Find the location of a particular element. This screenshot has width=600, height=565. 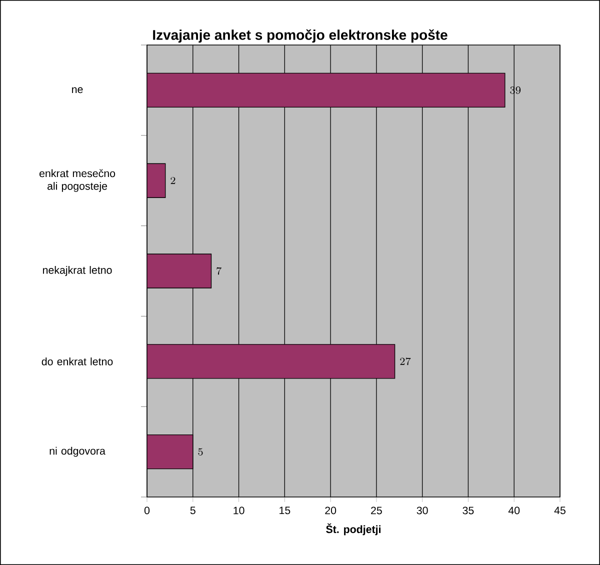

x-tick-label: 20 is located at coordinates (330, 510).